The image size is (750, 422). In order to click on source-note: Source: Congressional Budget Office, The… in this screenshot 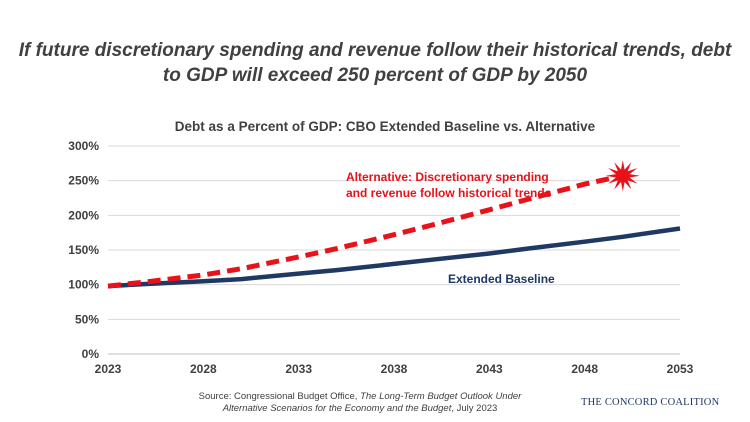, I will do `click(360, 403)`.